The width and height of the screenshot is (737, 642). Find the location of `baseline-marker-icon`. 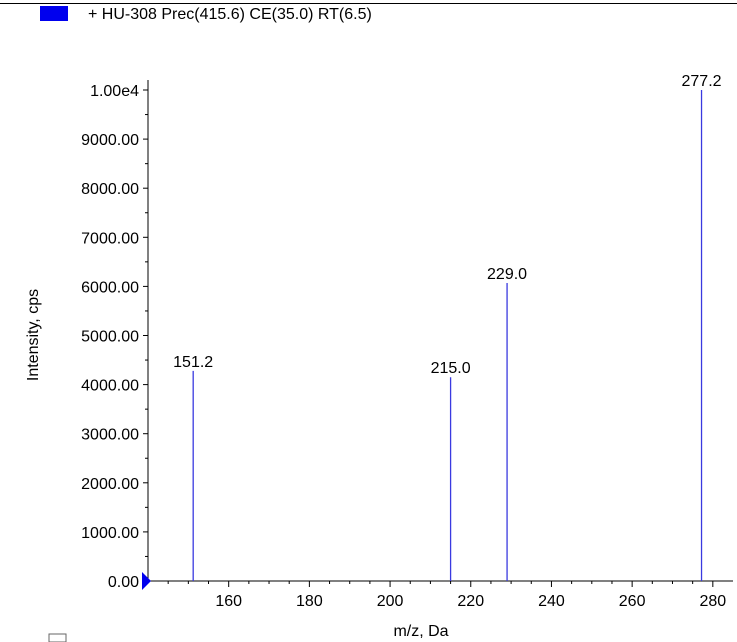

baseline-marker-icon is located at coordinates (146, 581).